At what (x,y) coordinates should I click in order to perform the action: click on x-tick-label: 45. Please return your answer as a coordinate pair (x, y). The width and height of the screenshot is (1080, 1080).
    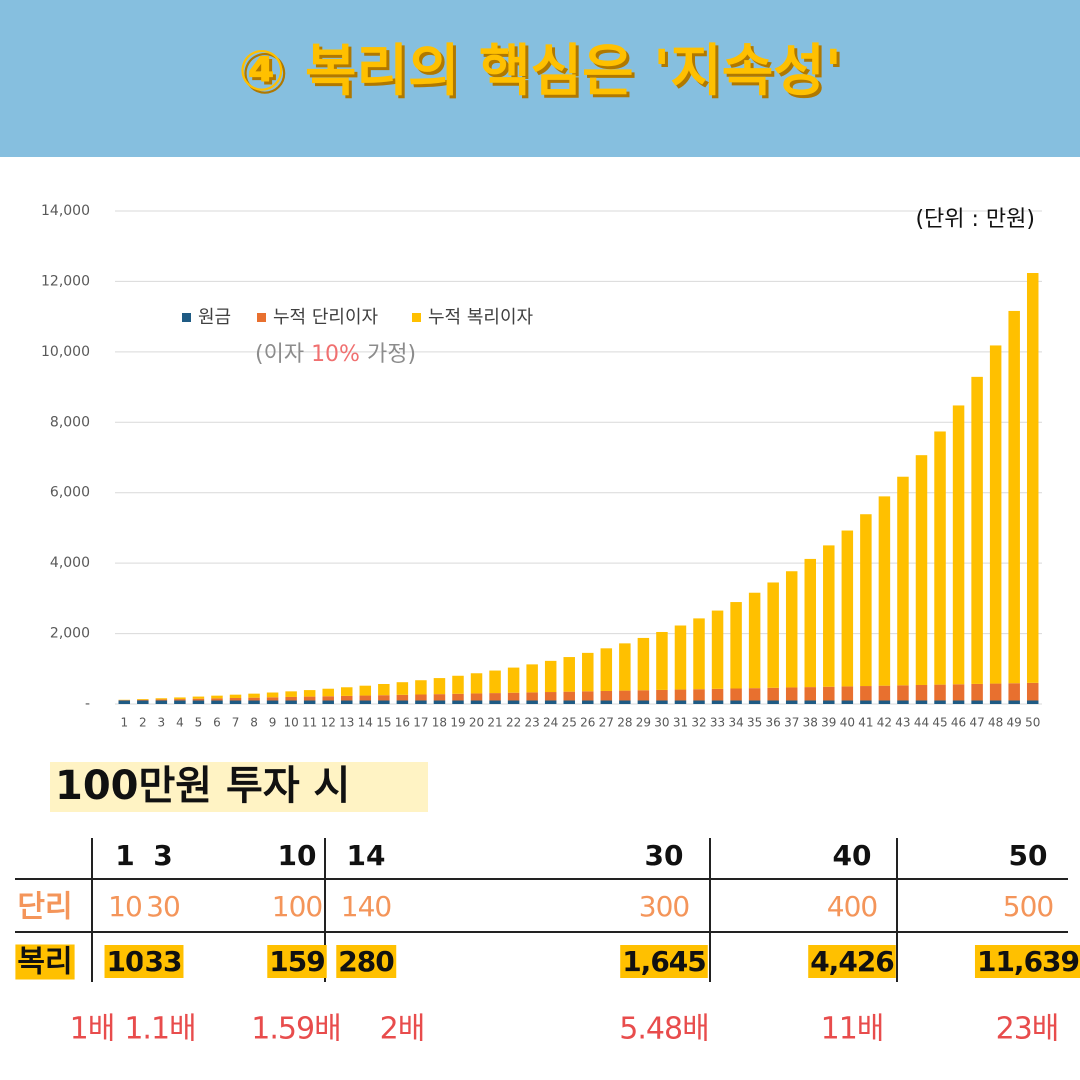
    Looking at the image, I should click on (939, 723).